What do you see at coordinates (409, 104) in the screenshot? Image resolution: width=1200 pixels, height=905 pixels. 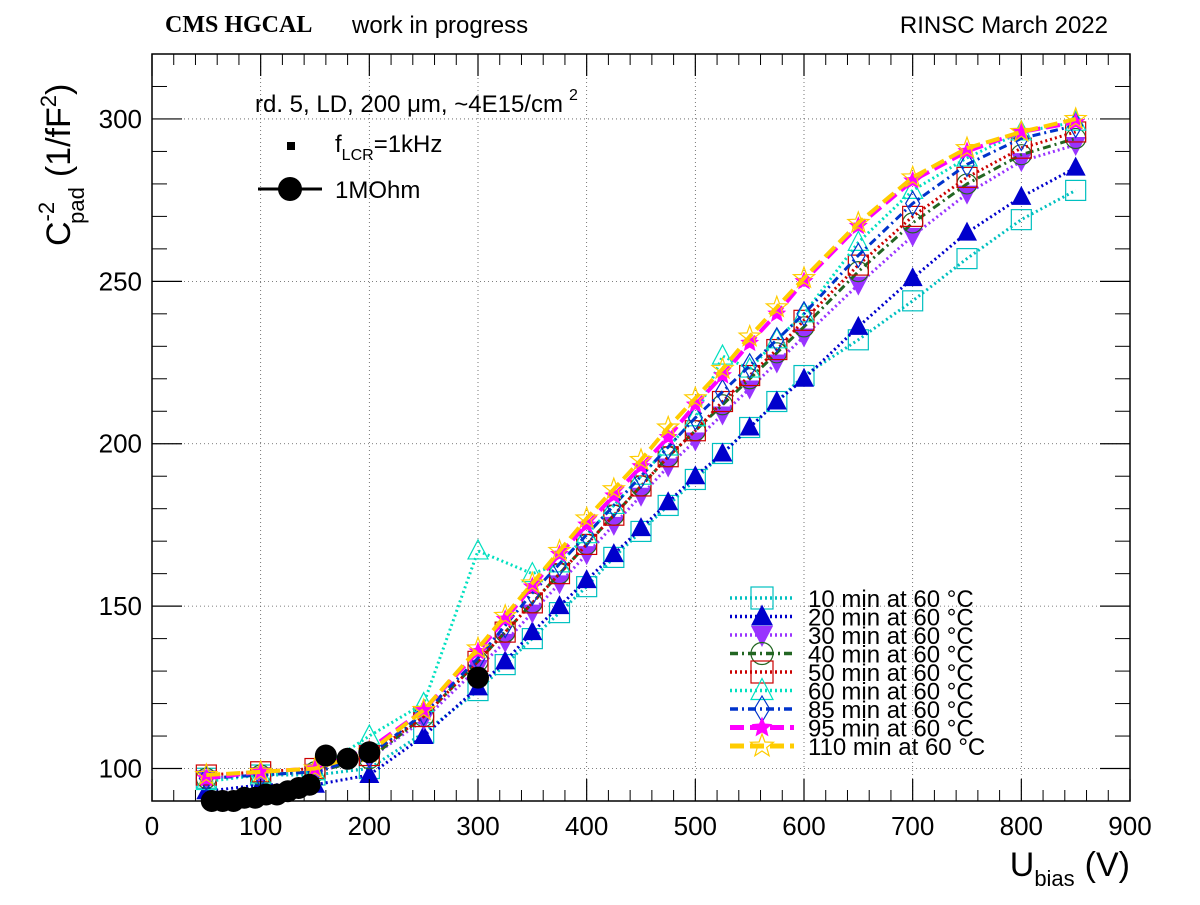 I see `sample-text: rd. 5, LD, 200 μm, ~4E15/cm` at bounding box center [409, 104].